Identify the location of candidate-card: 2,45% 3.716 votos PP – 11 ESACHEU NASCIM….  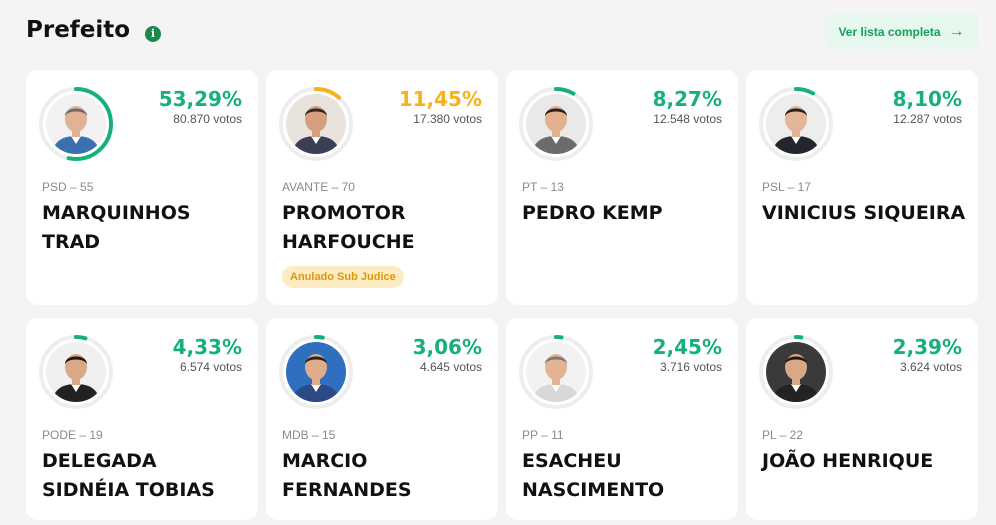
(622, 419).